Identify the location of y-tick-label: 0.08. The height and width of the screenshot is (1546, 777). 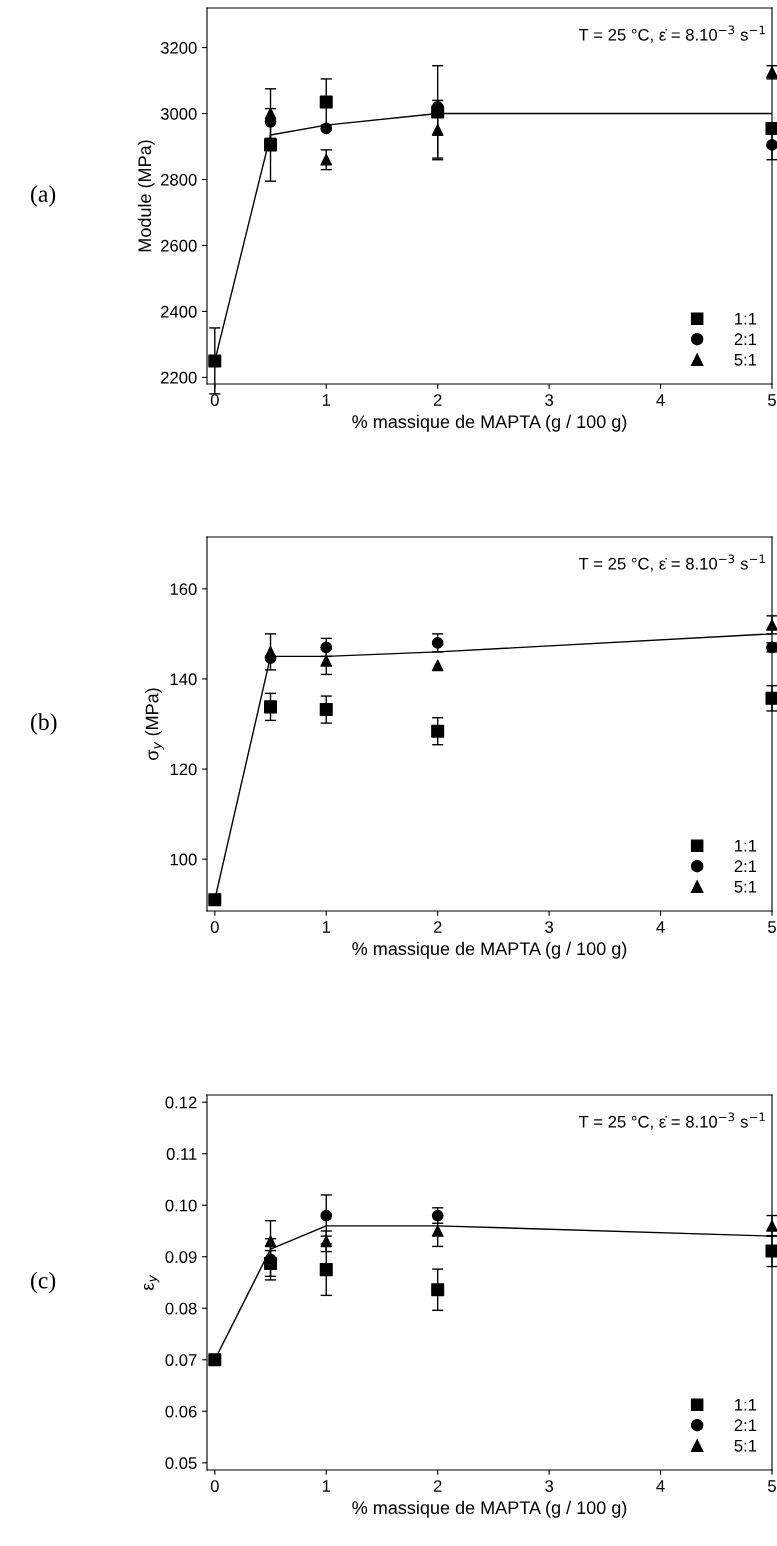
(181, 1308).